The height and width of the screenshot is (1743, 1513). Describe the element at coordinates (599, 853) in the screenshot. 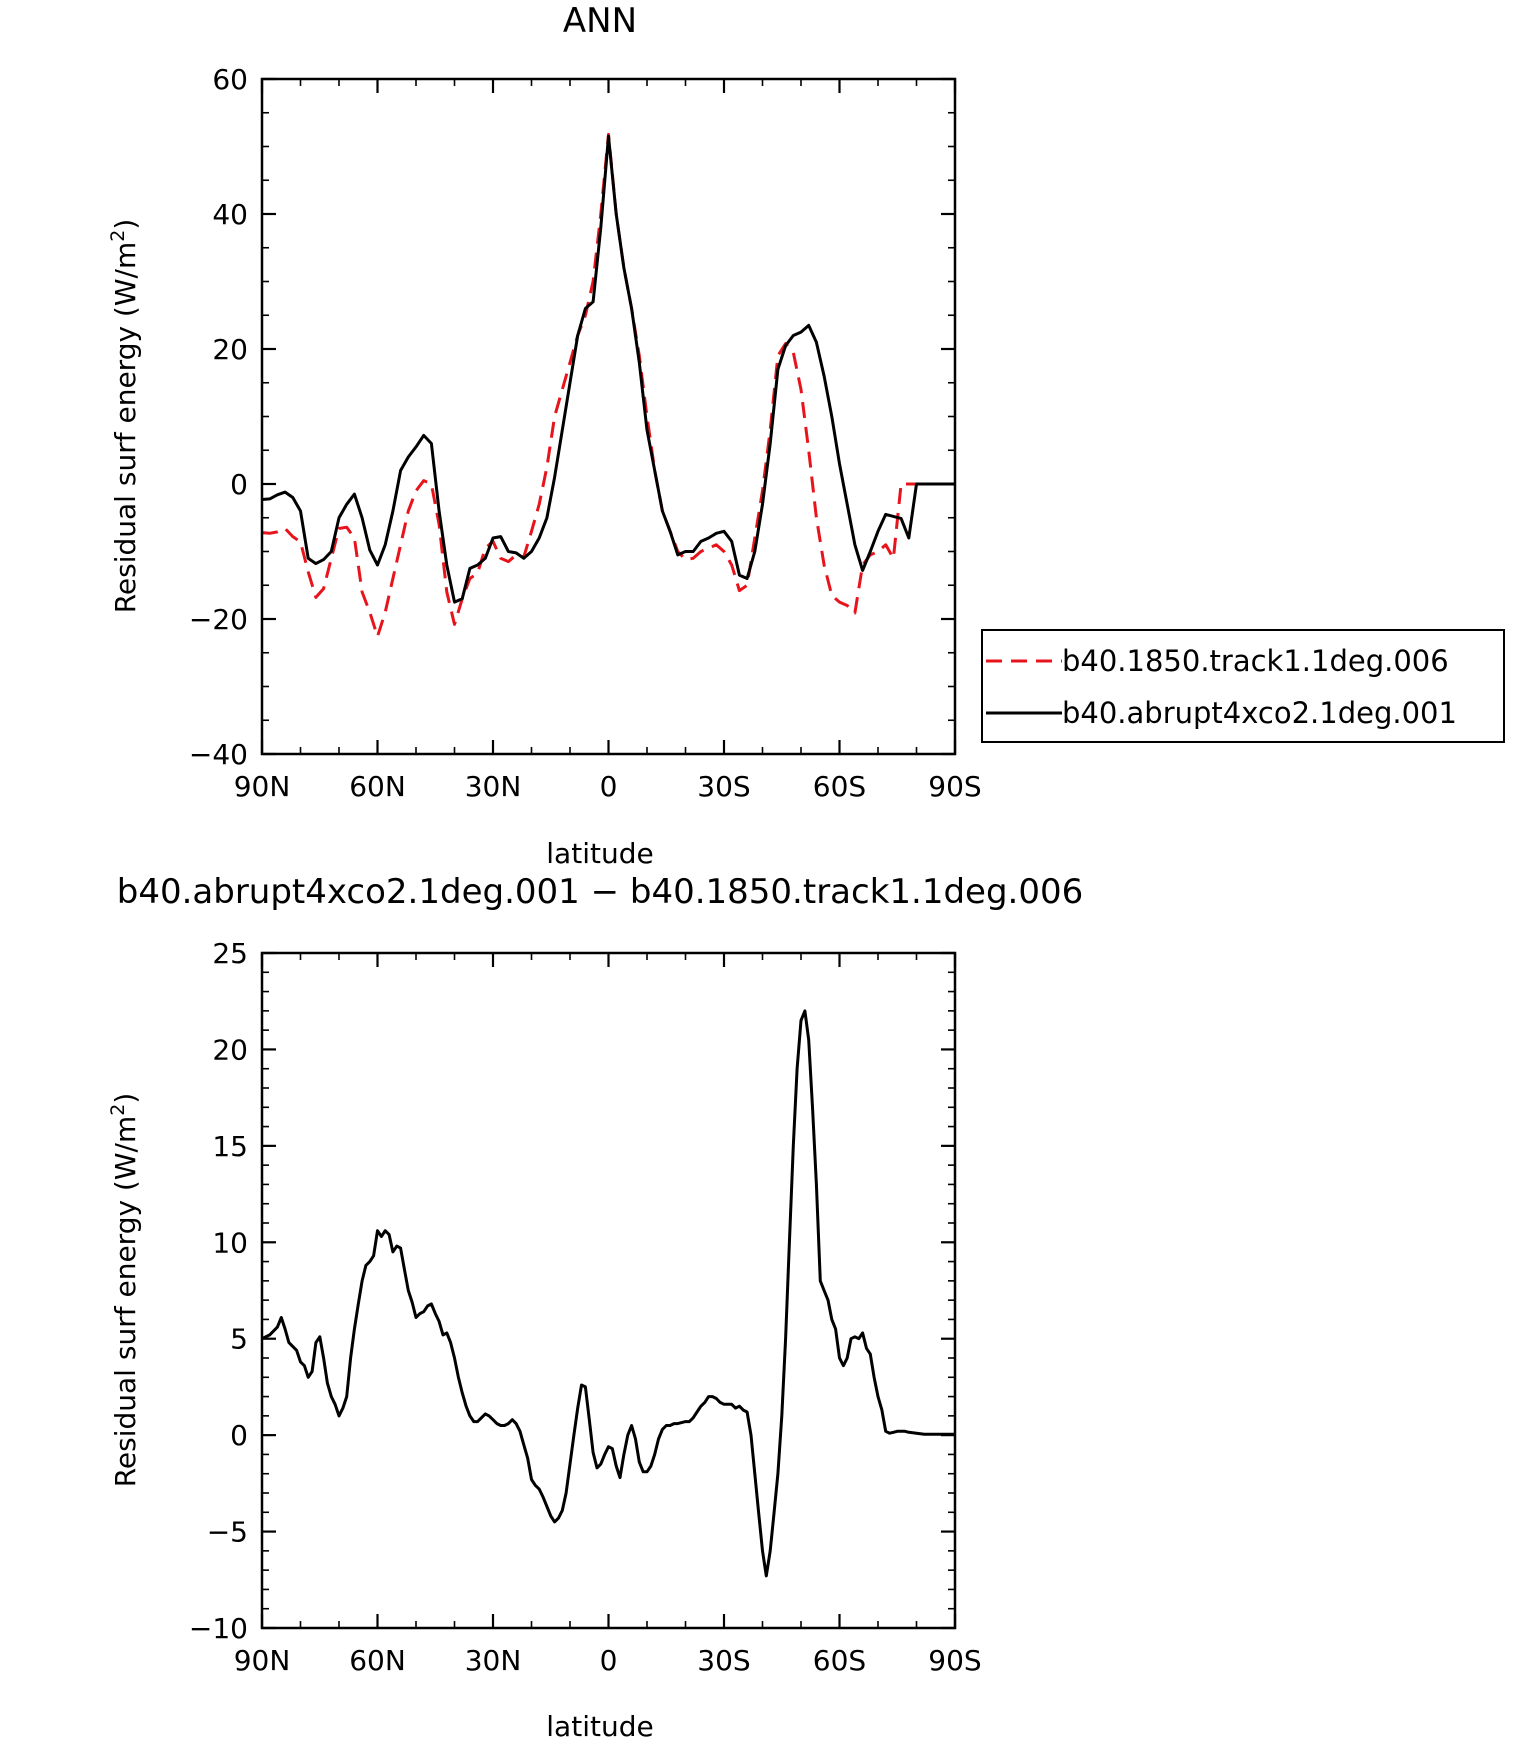

I see `top-chart-x-axis-title: latitude` at that location.